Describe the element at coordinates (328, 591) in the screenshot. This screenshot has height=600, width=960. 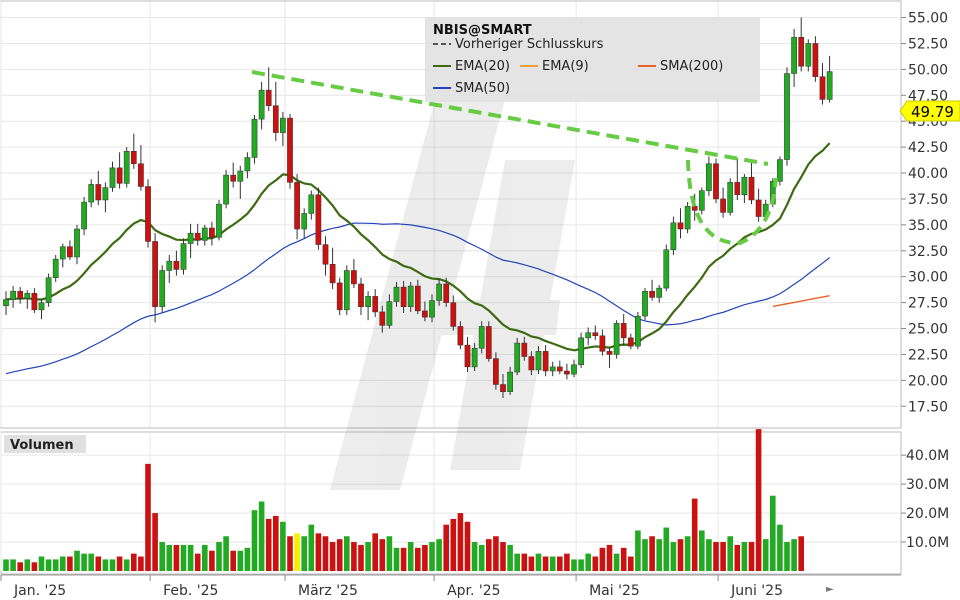
I see `time-tick-label: März '25` at that location.